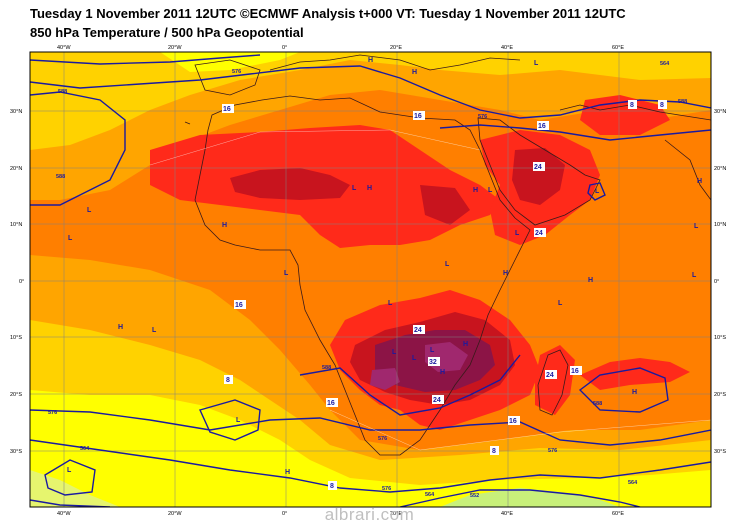 The image size is (739, 526). I want to click on temp-label: 24, so click(419, 329).